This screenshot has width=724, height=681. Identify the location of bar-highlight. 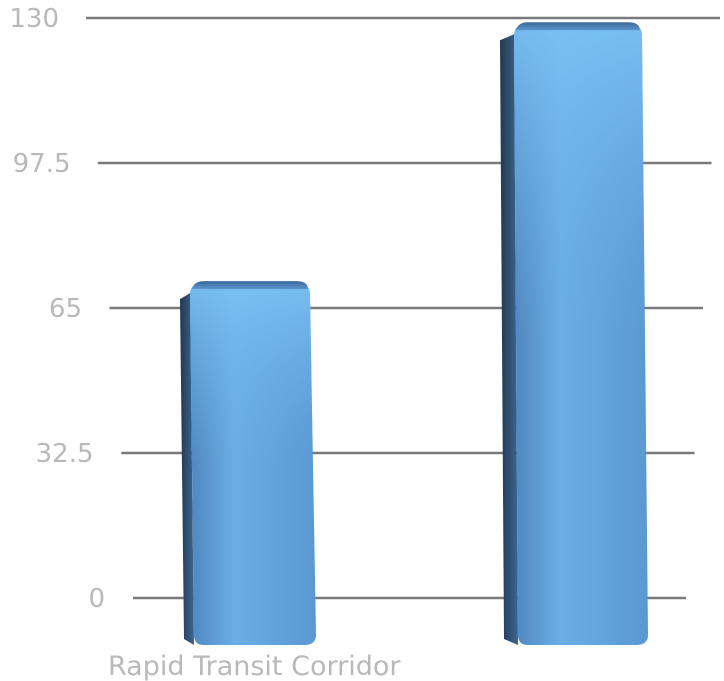
(253, 464).